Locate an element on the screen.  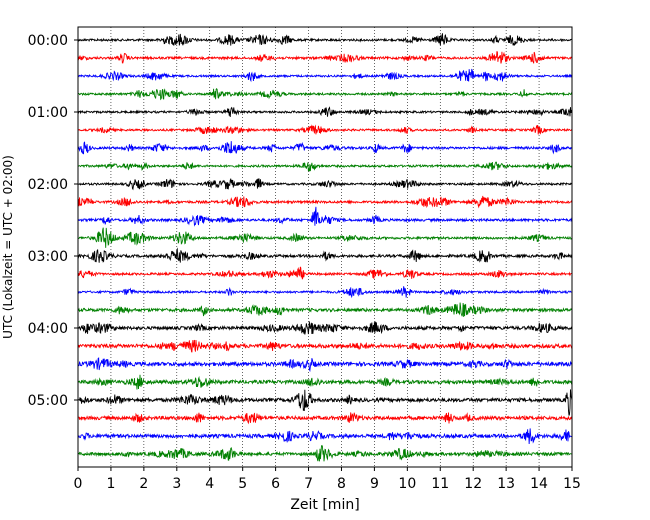
x-tick-label: 4 is located at coordinates (209, 484).